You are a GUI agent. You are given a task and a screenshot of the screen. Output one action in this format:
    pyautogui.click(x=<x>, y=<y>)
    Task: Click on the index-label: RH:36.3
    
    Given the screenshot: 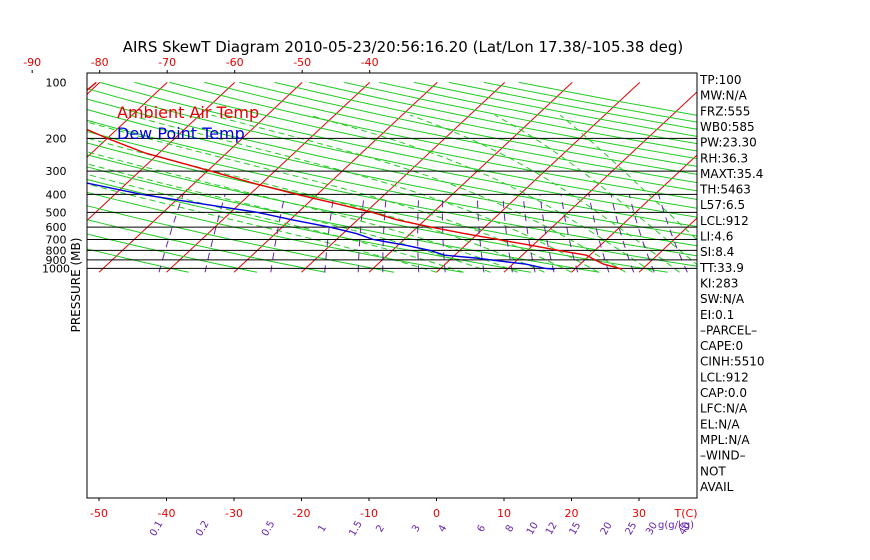 What is the action you would take?
    pyautogui.click(x=724, y=158)
    